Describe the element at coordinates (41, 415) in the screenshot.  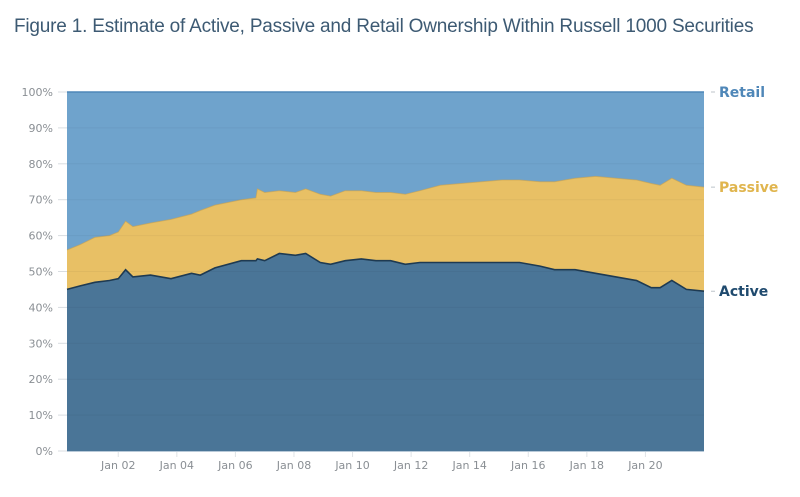
I see `y-tick-label: 10%` at that location.